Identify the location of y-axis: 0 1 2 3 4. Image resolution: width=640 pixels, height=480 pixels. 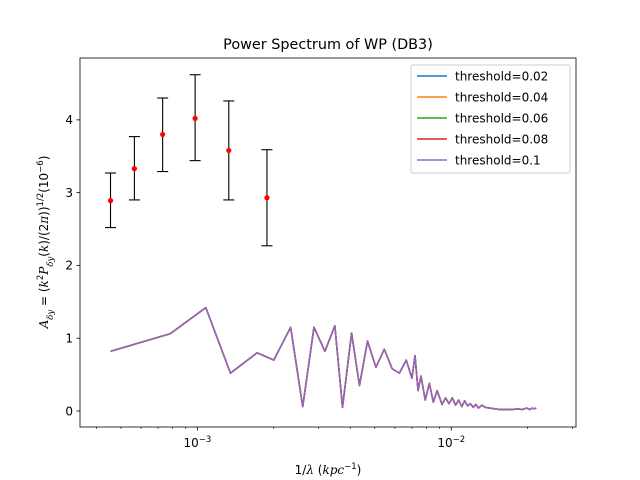
(72, 265).